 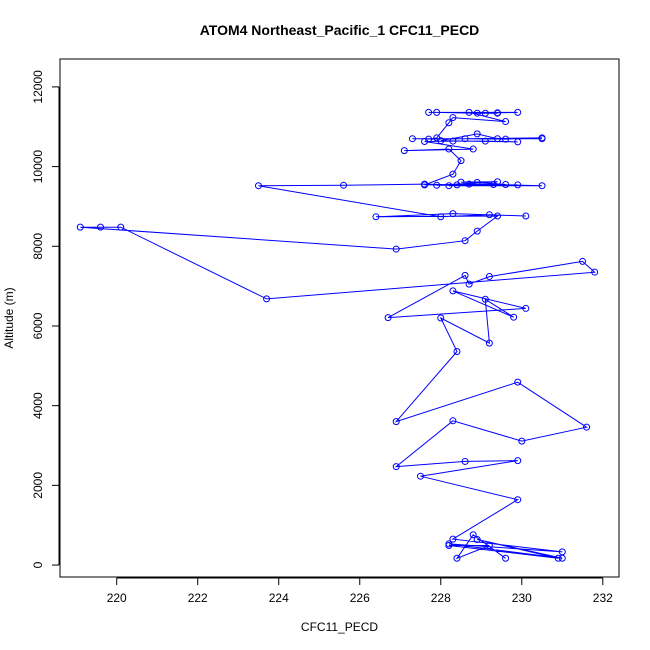 What do you see at coordinates (339, 627) in the screenshot?
I see `x-axis-label: CFC11_PECD` at bounding box center [339, 627].